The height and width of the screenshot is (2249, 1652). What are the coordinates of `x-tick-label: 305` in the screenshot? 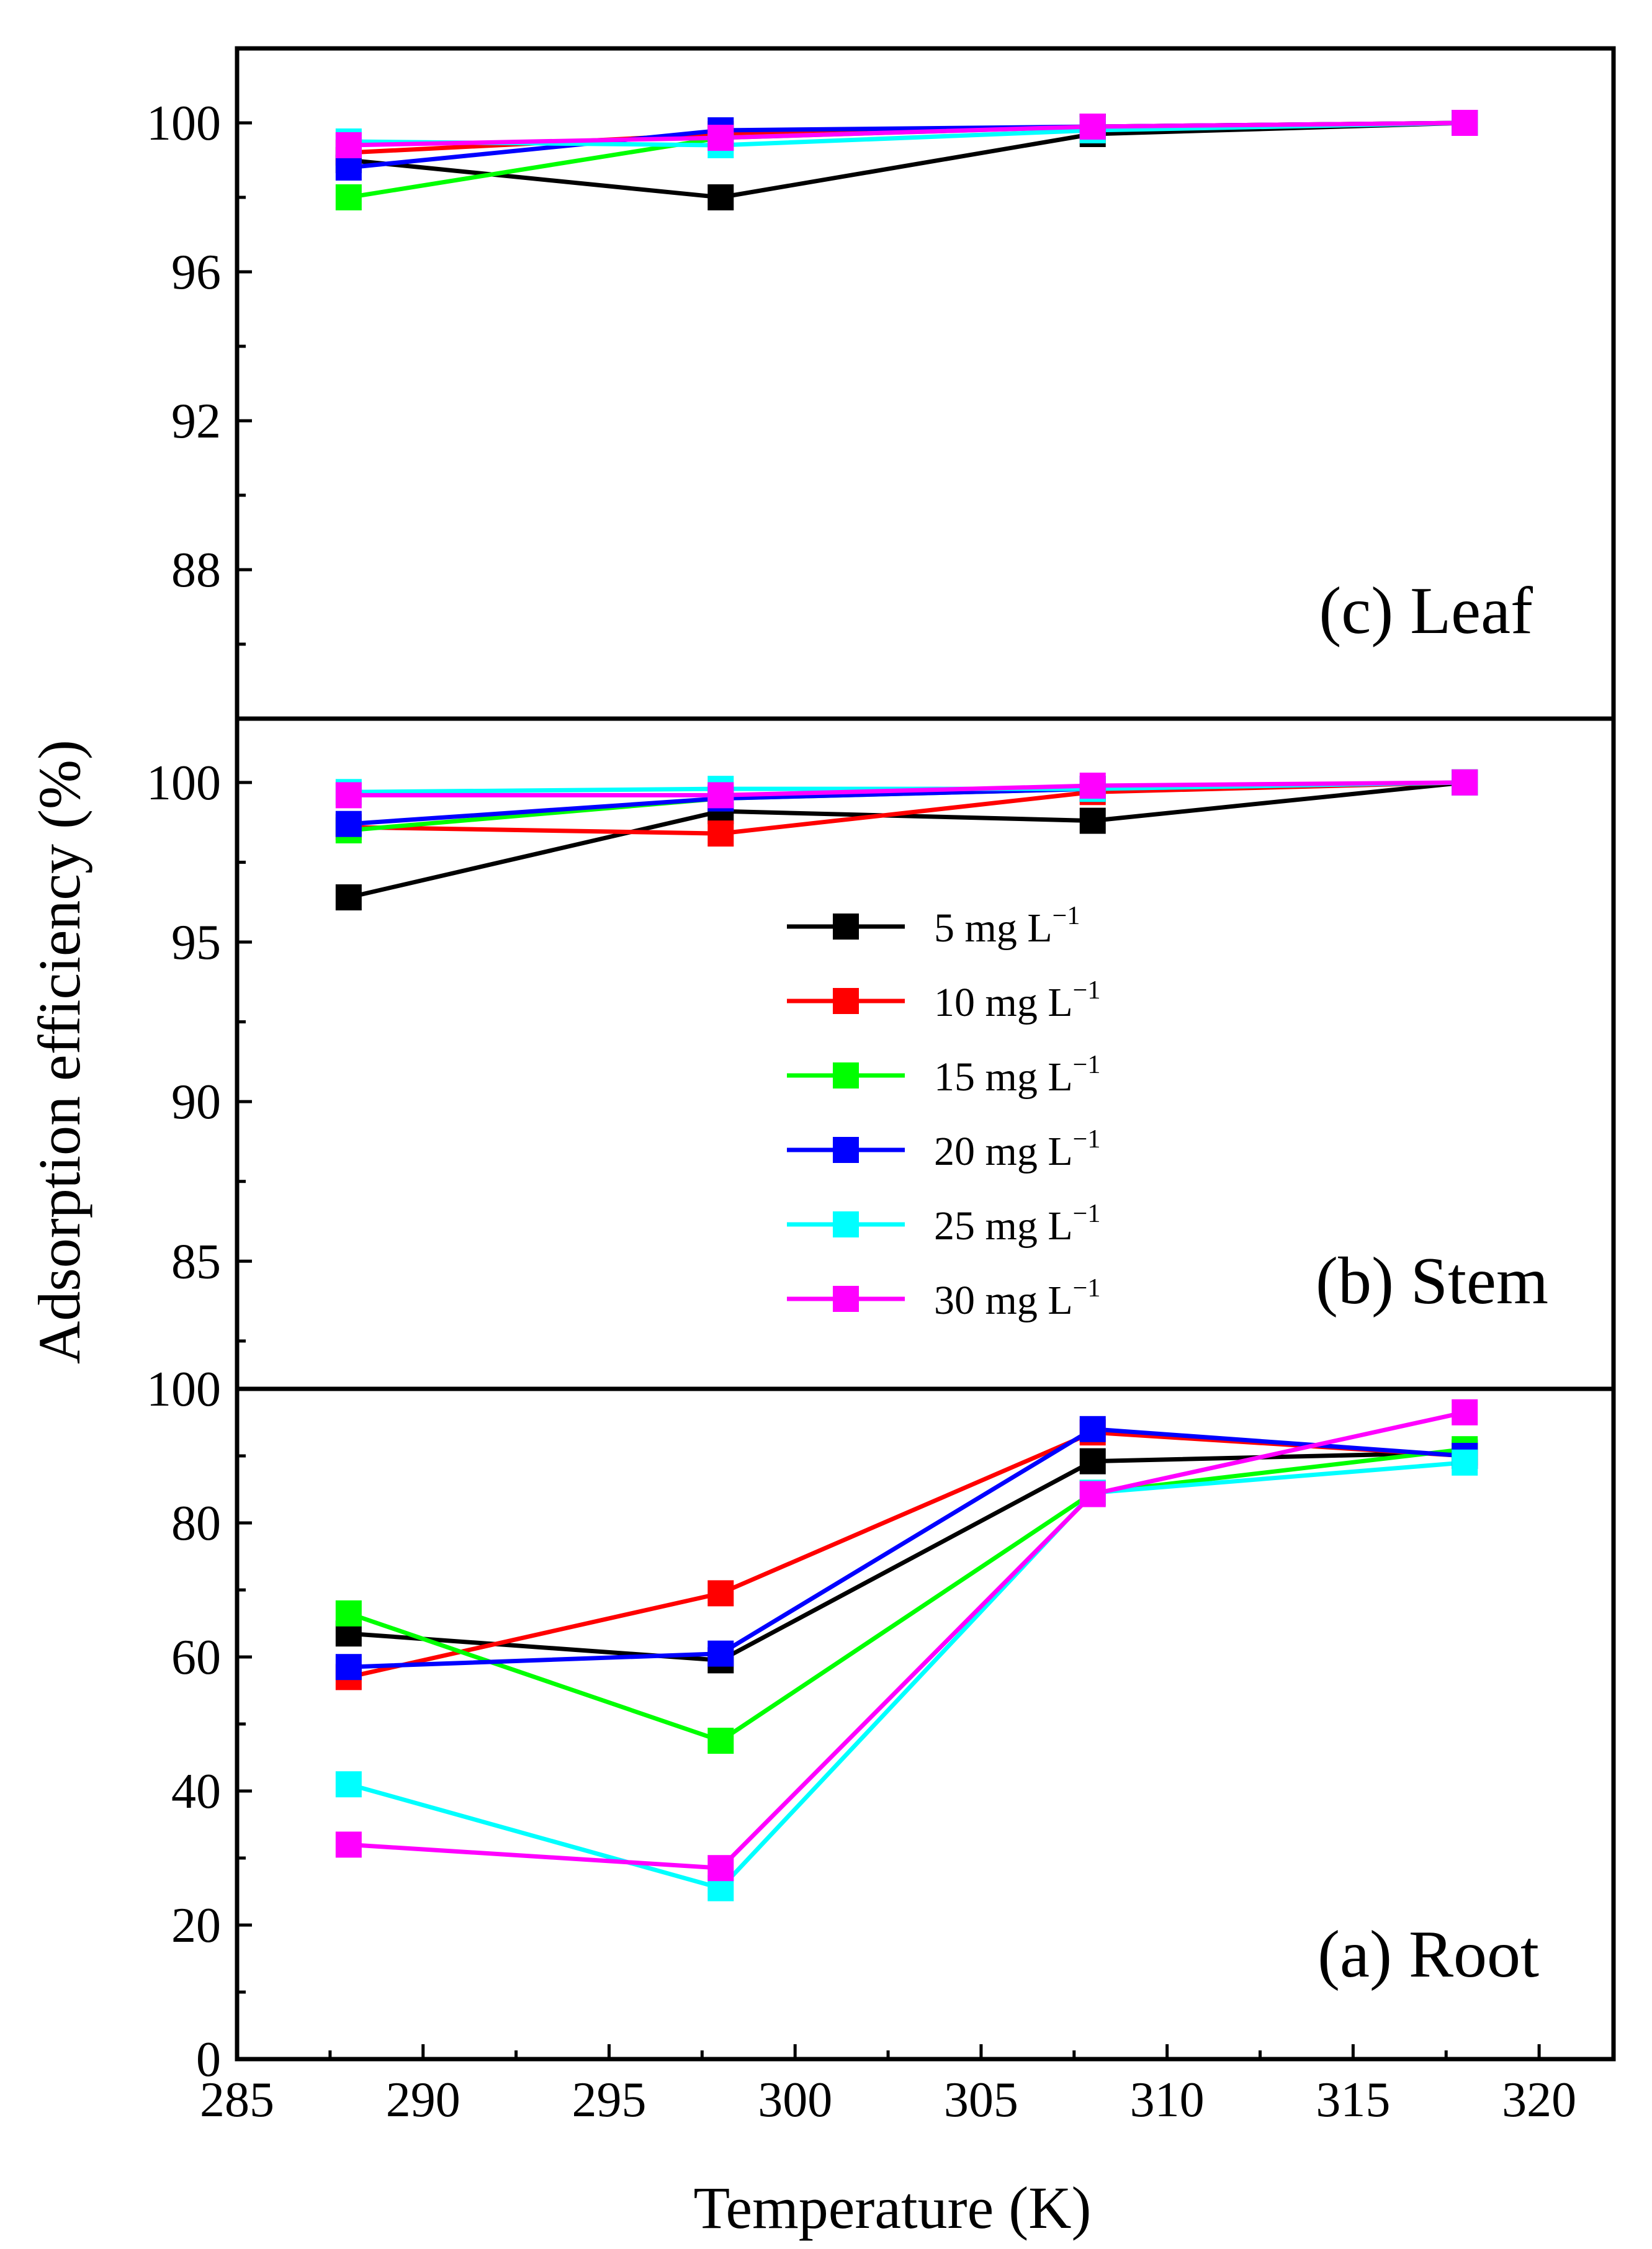 It's located at (981, 2100).